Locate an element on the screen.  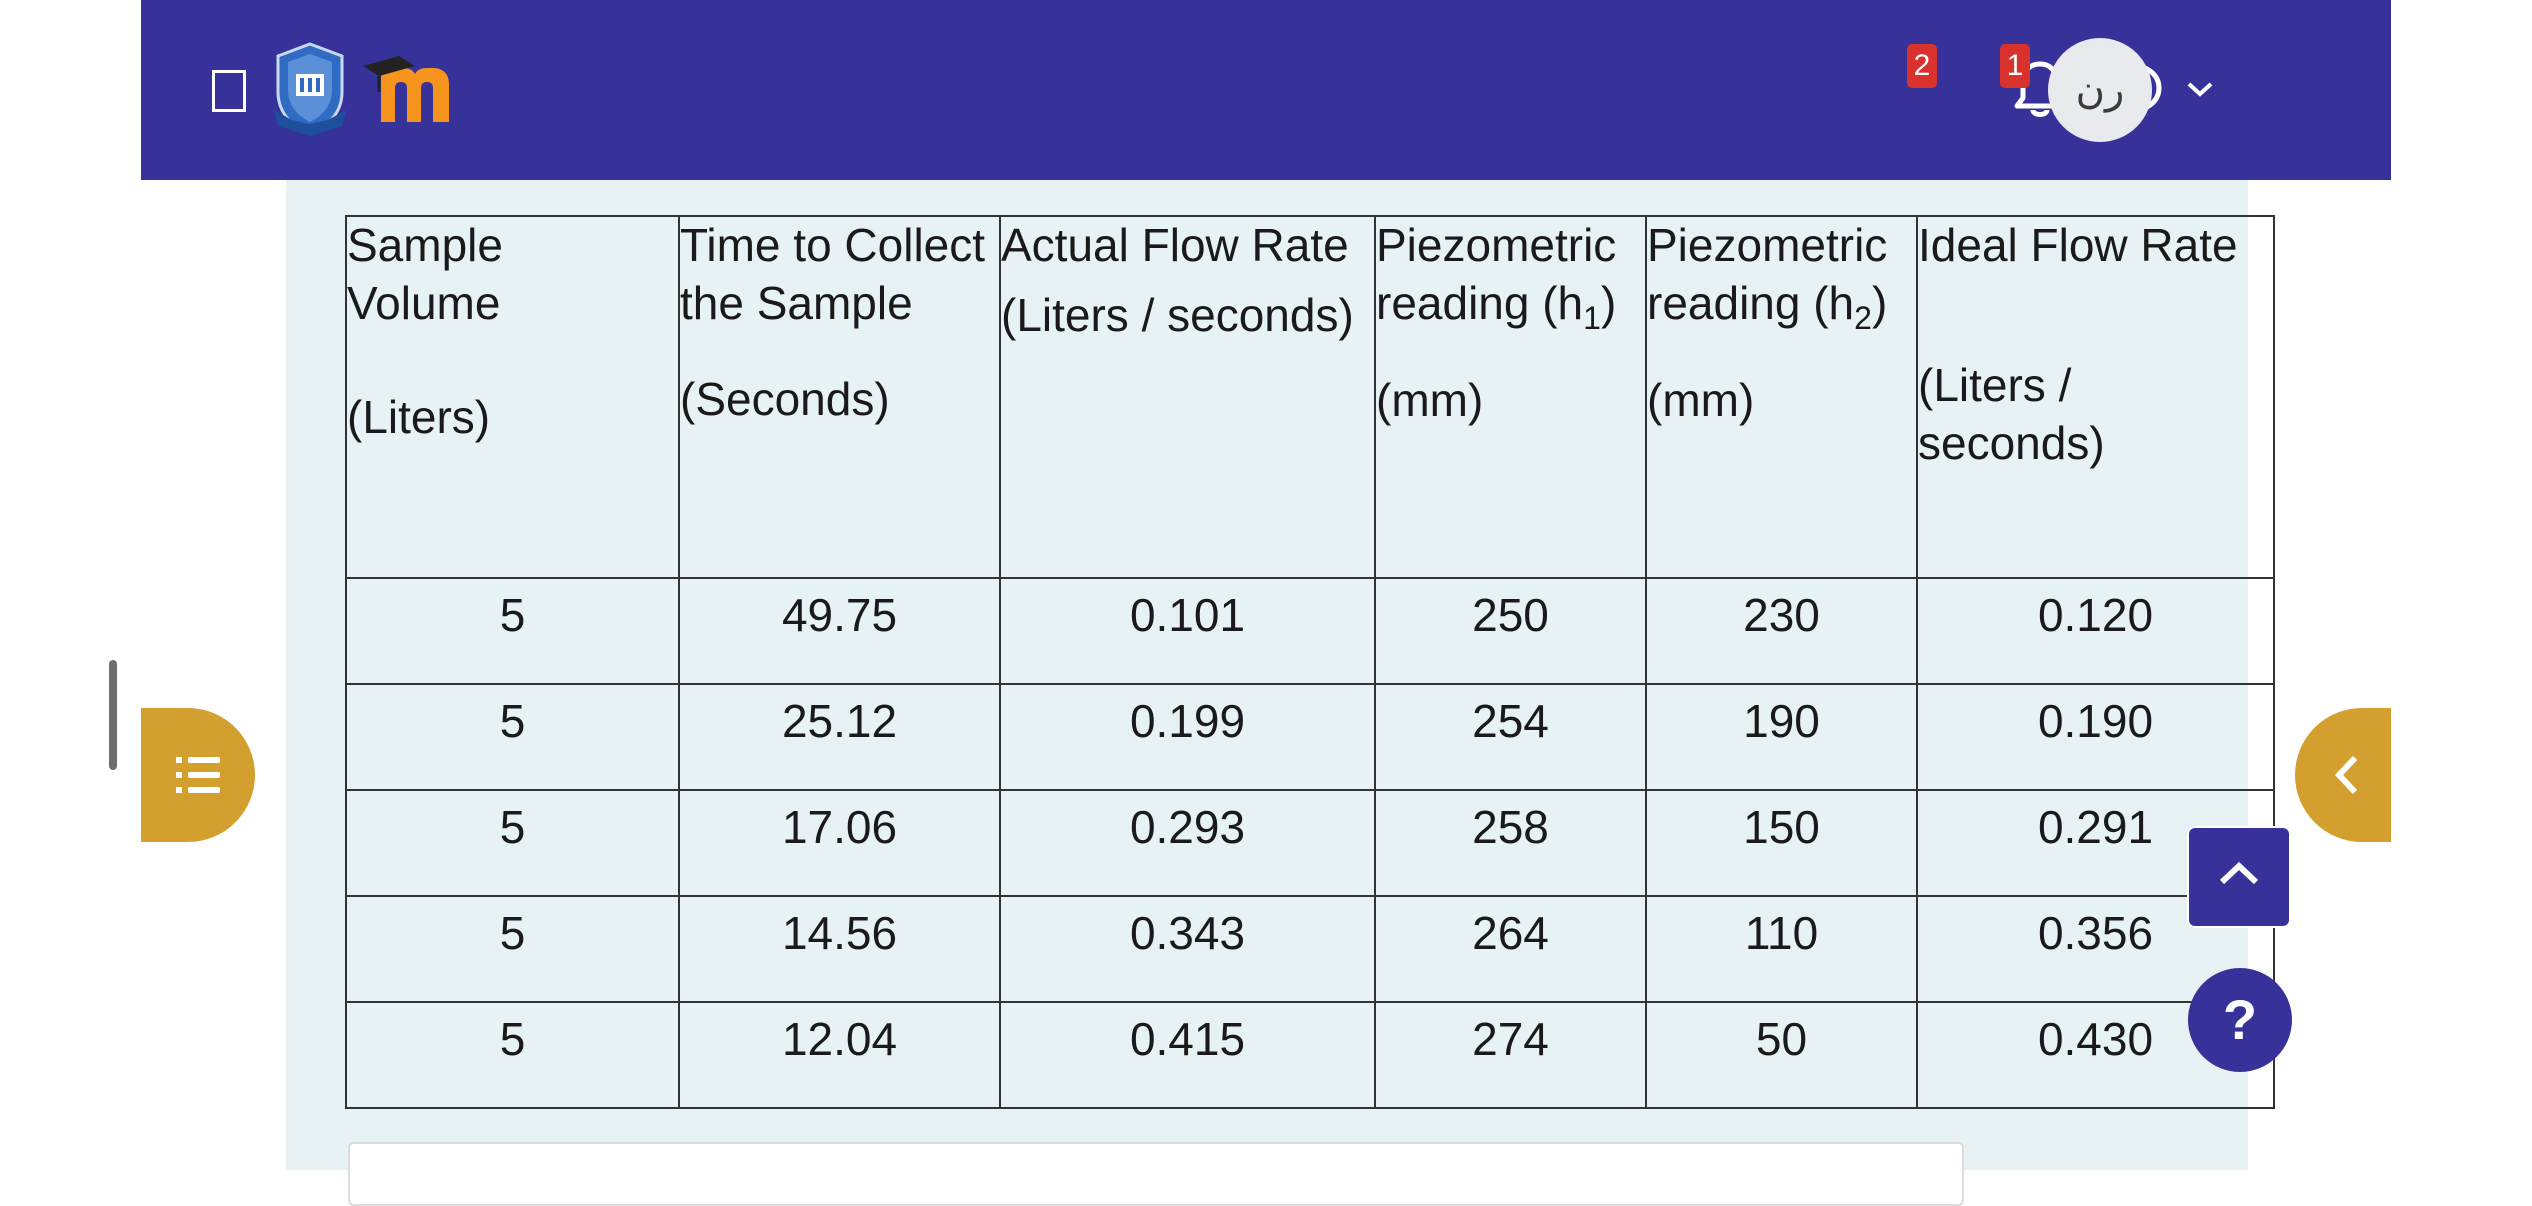
user-avatar: رن is located at coordinates (2100, 90).